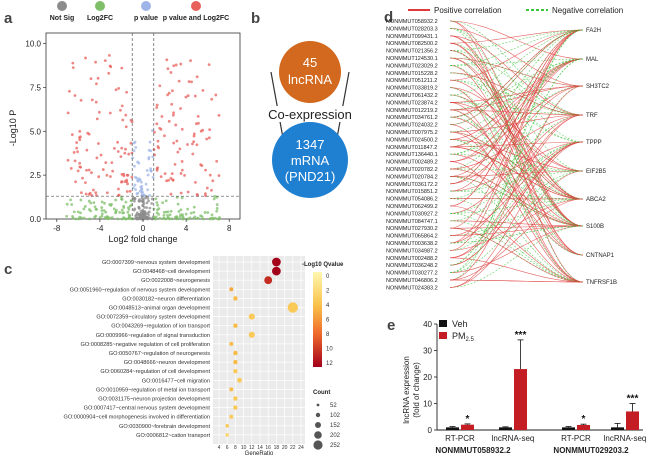 This screenshot has height=457, width=650. What do you see at coordinates (430, 430) in the screenshot?
I see `bar-ytick-label: 0` at bounding box center [430, 430].